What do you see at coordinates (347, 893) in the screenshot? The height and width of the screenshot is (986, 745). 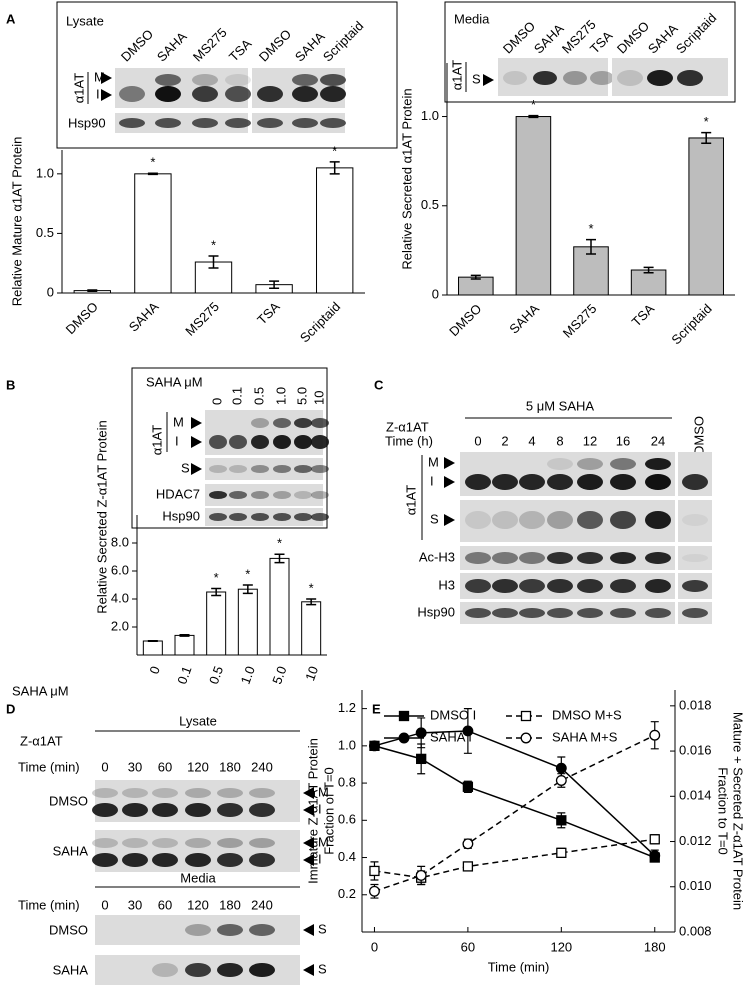 I see `y-tick-label: 0.2` at bounding box center [347, 893].